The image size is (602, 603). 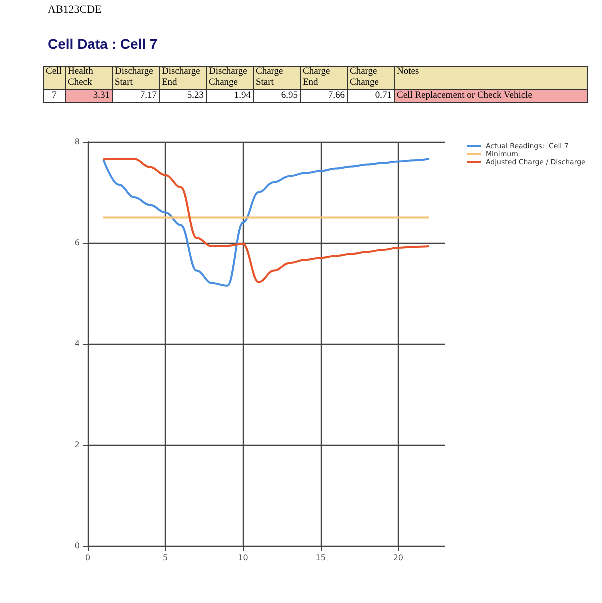 I want to click on y-tick-label: 8, so click(x=77, y=142).